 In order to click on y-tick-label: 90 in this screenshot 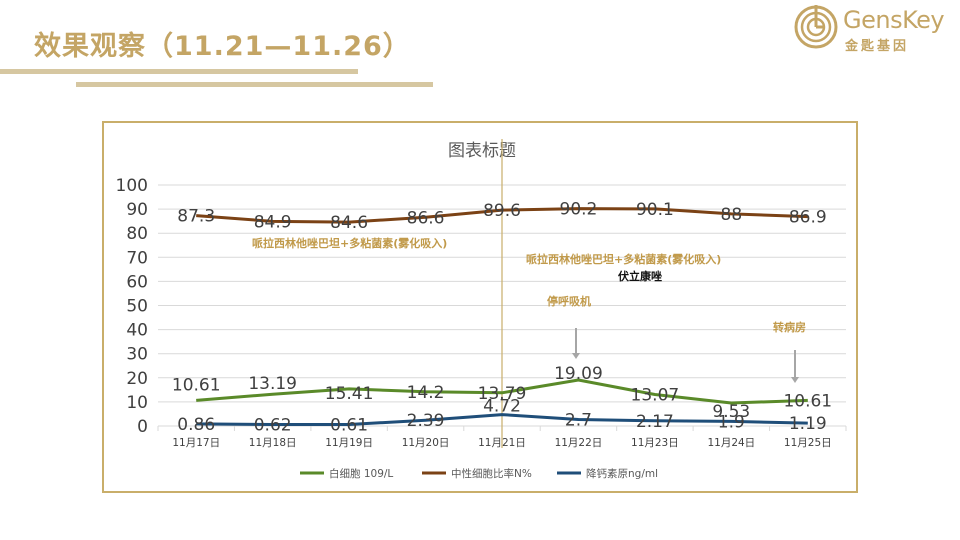, I will do `click(137, 210)`.